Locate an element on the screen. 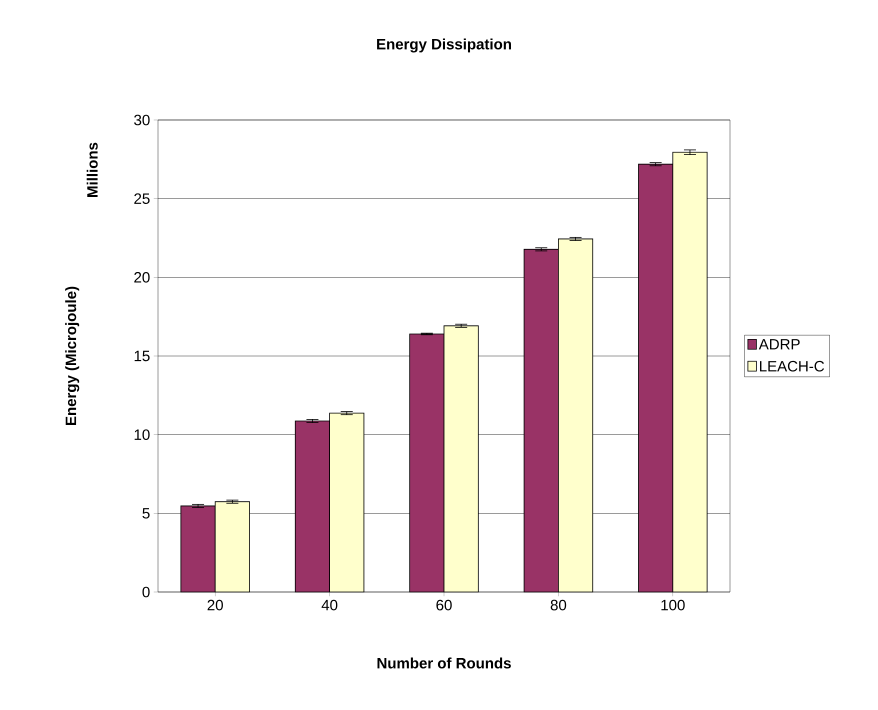 This screenshot has width=878, height=710. y-tick-label: 5 is located at coordinates (146, 513).